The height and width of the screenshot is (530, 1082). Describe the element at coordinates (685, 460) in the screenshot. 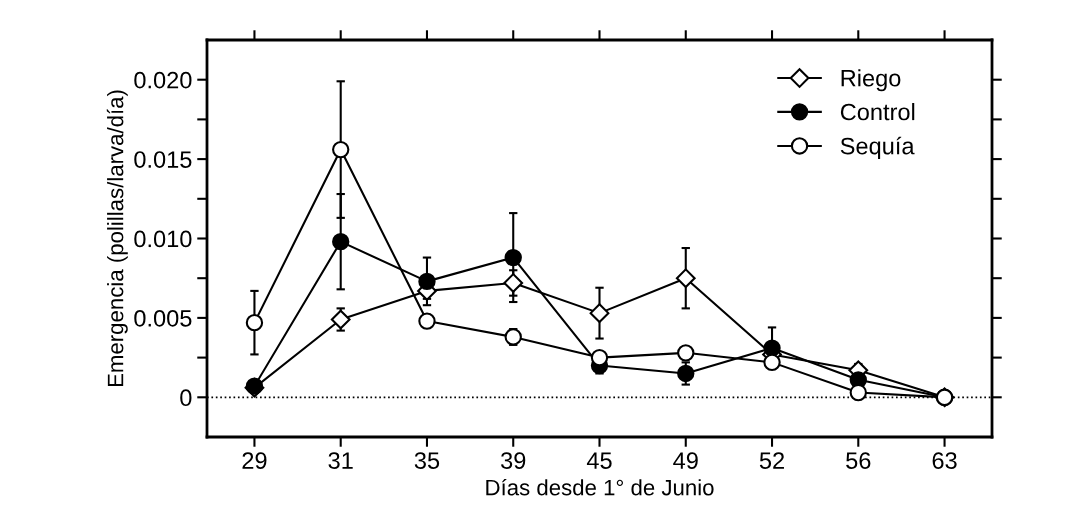

I see `x-tick-label: 49` at that location.